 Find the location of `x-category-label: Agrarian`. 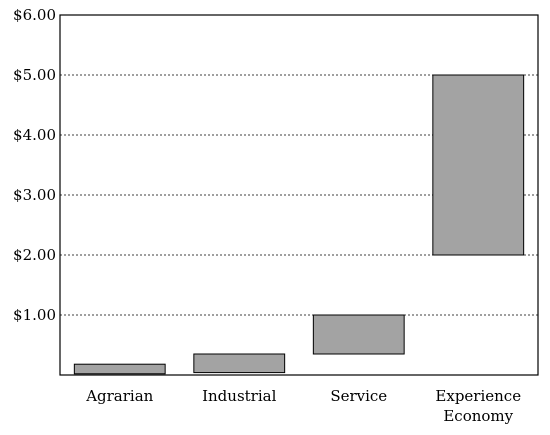

x-category-label: Agrarian is located at coordinates (119, 396).